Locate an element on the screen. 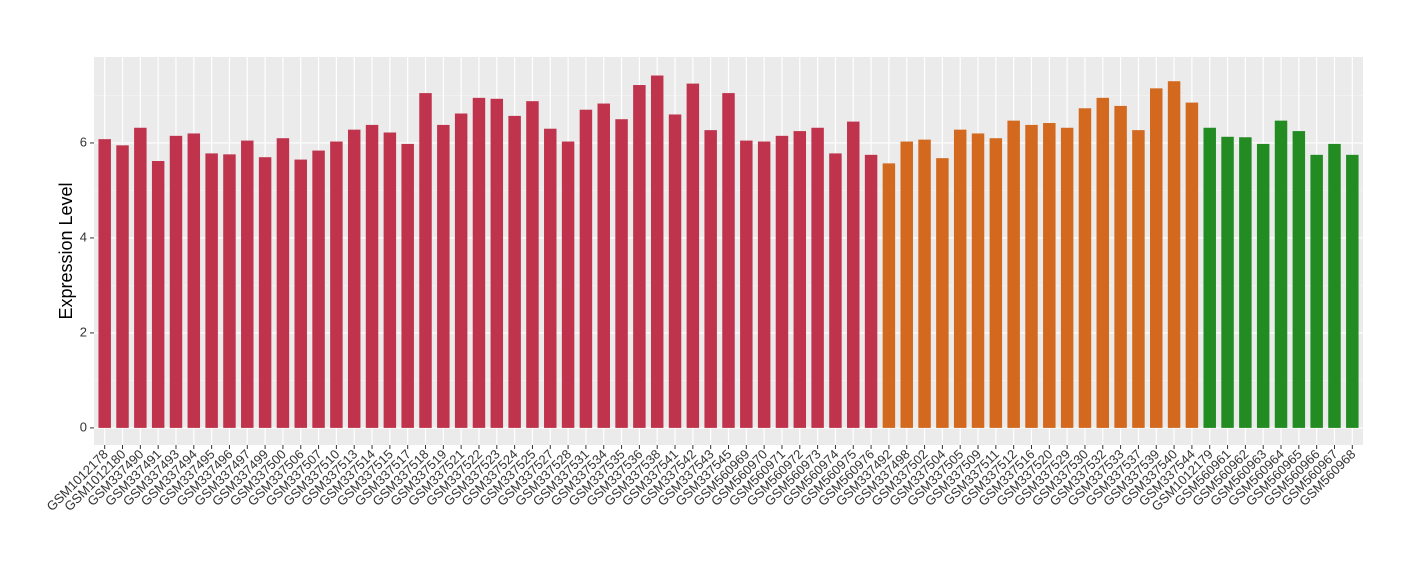 The width and height of the screenshot is (1420, 580). y-tick-label: 6 is located at coordinates (83, 141).